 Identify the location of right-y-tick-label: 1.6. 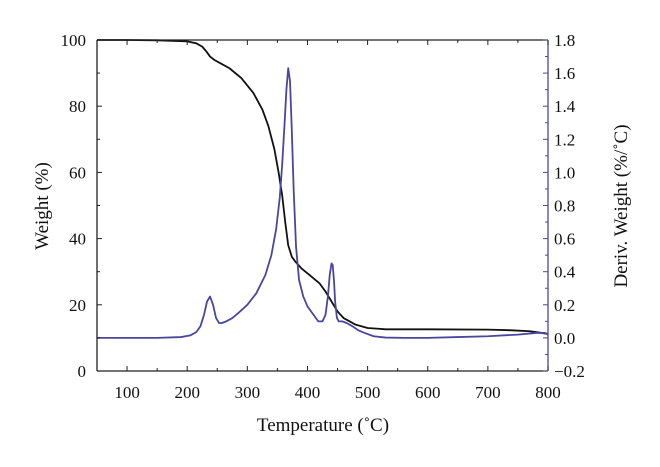
(564, 73).